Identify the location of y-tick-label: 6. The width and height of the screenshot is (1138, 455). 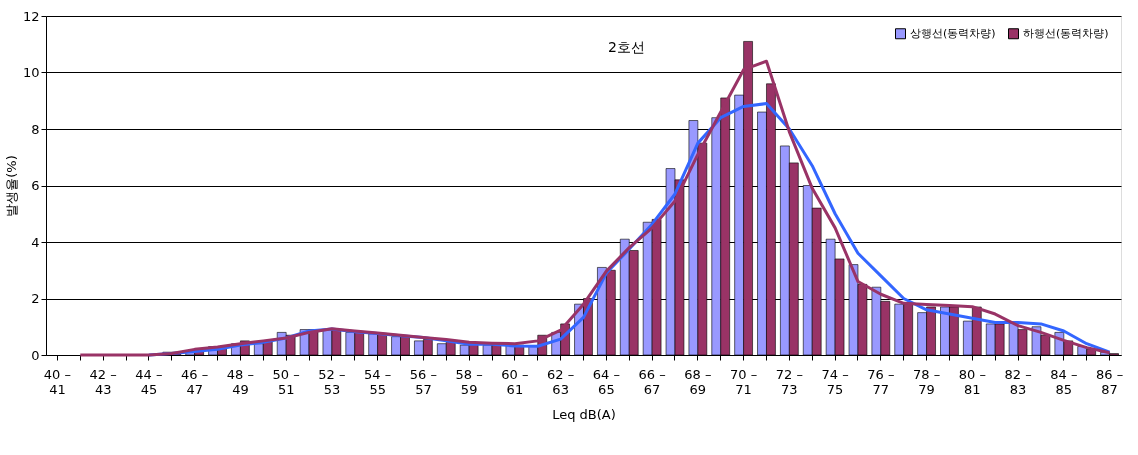
(35, 185).